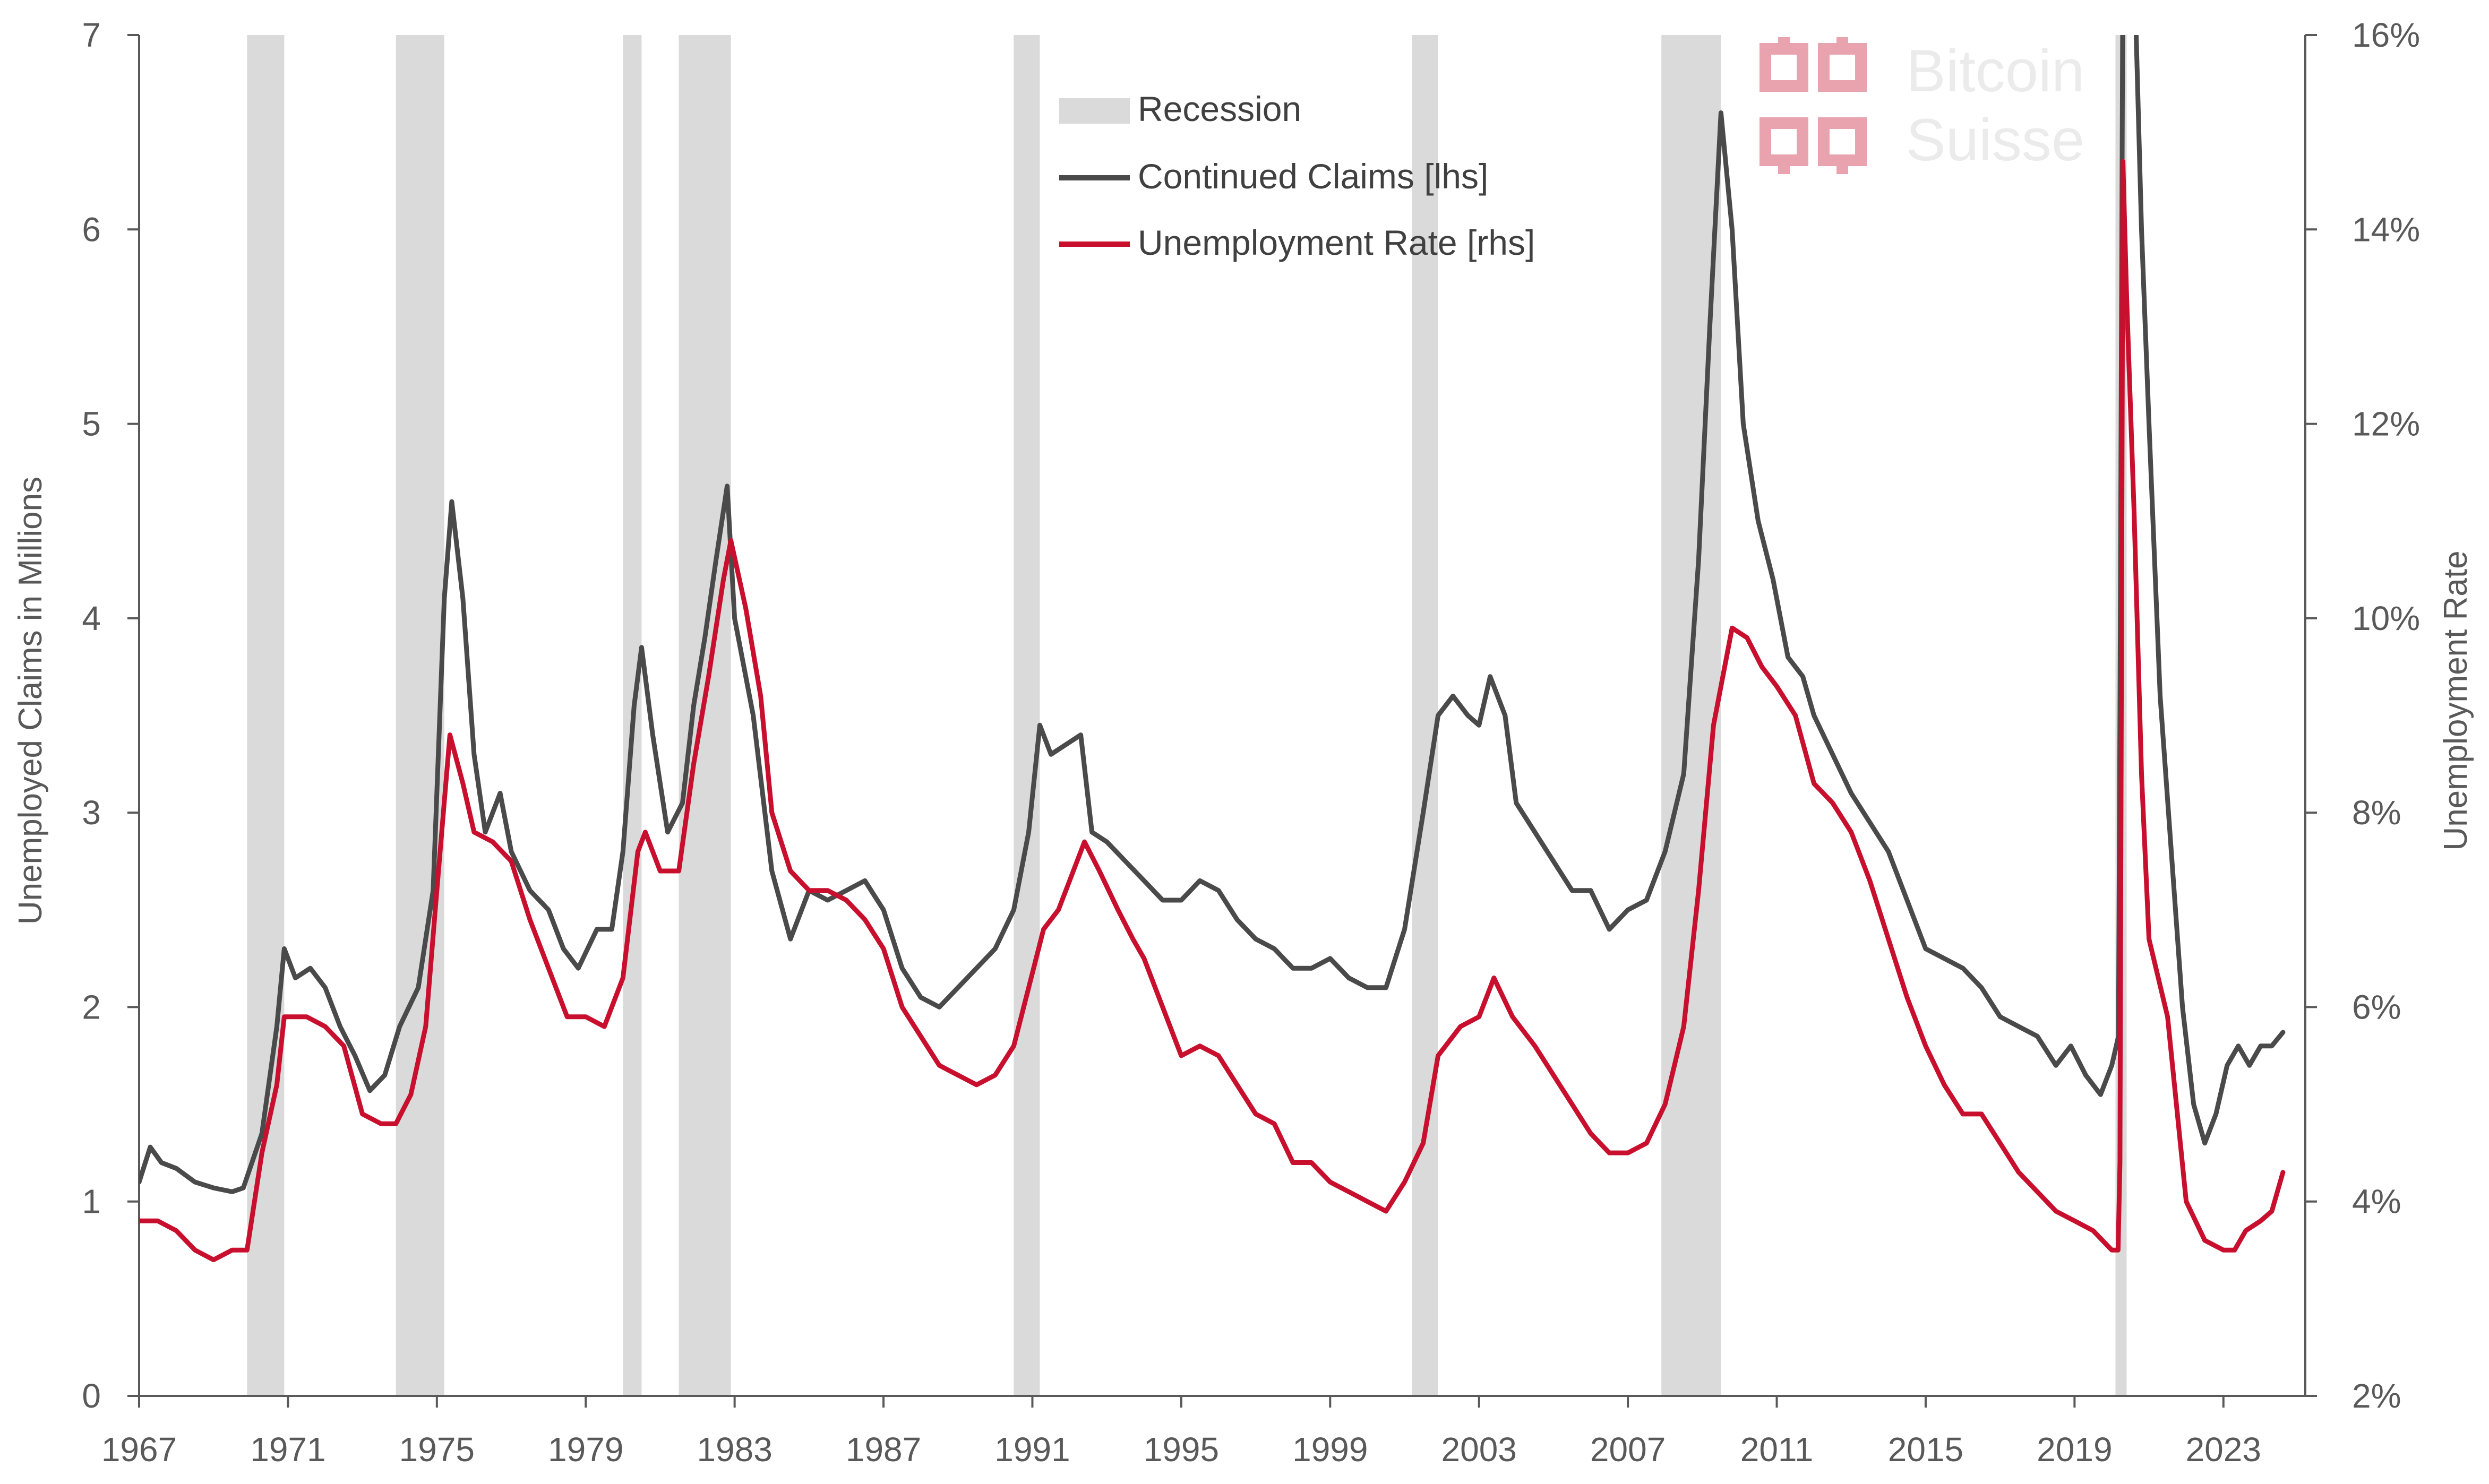 This screenshot has width=2489, height=1484. Describe the element at coordinates (1995, 71) in the screenshot. I see `logo-line-1: Bitcoin` at that location.